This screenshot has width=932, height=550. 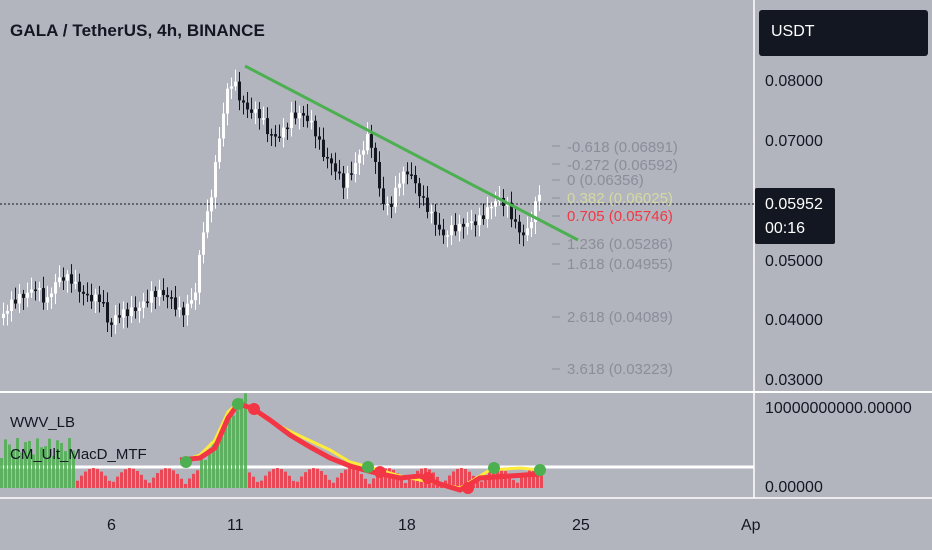 I want to click on price-label: 0.04000, so click(x=794, y=320).